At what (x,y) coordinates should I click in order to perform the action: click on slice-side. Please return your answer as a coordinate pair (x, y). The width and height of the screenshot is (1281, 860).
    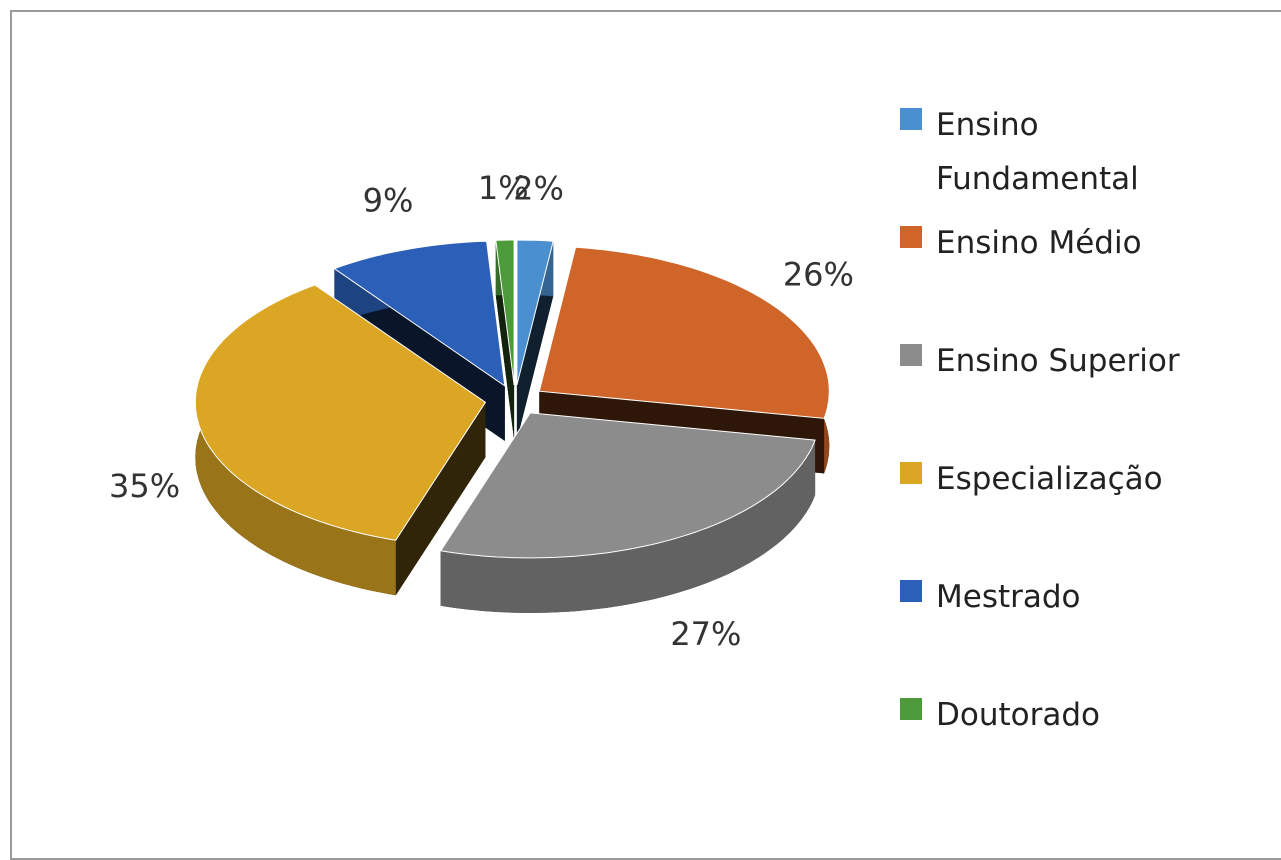
    Looking at the image, I should click on (628, 526).